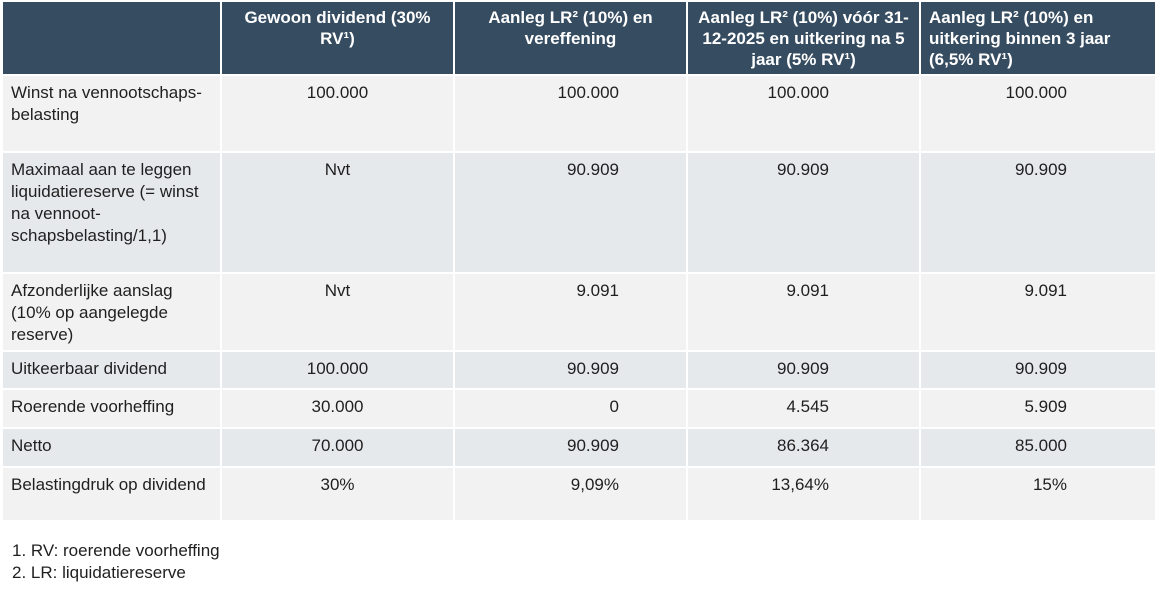 This screenshot has width=1157, height=596. What do you see at coordinates (112, 408) in the screenshot?
I see `row-label: Roerende voorheffing` at bounding box center [112, 408].